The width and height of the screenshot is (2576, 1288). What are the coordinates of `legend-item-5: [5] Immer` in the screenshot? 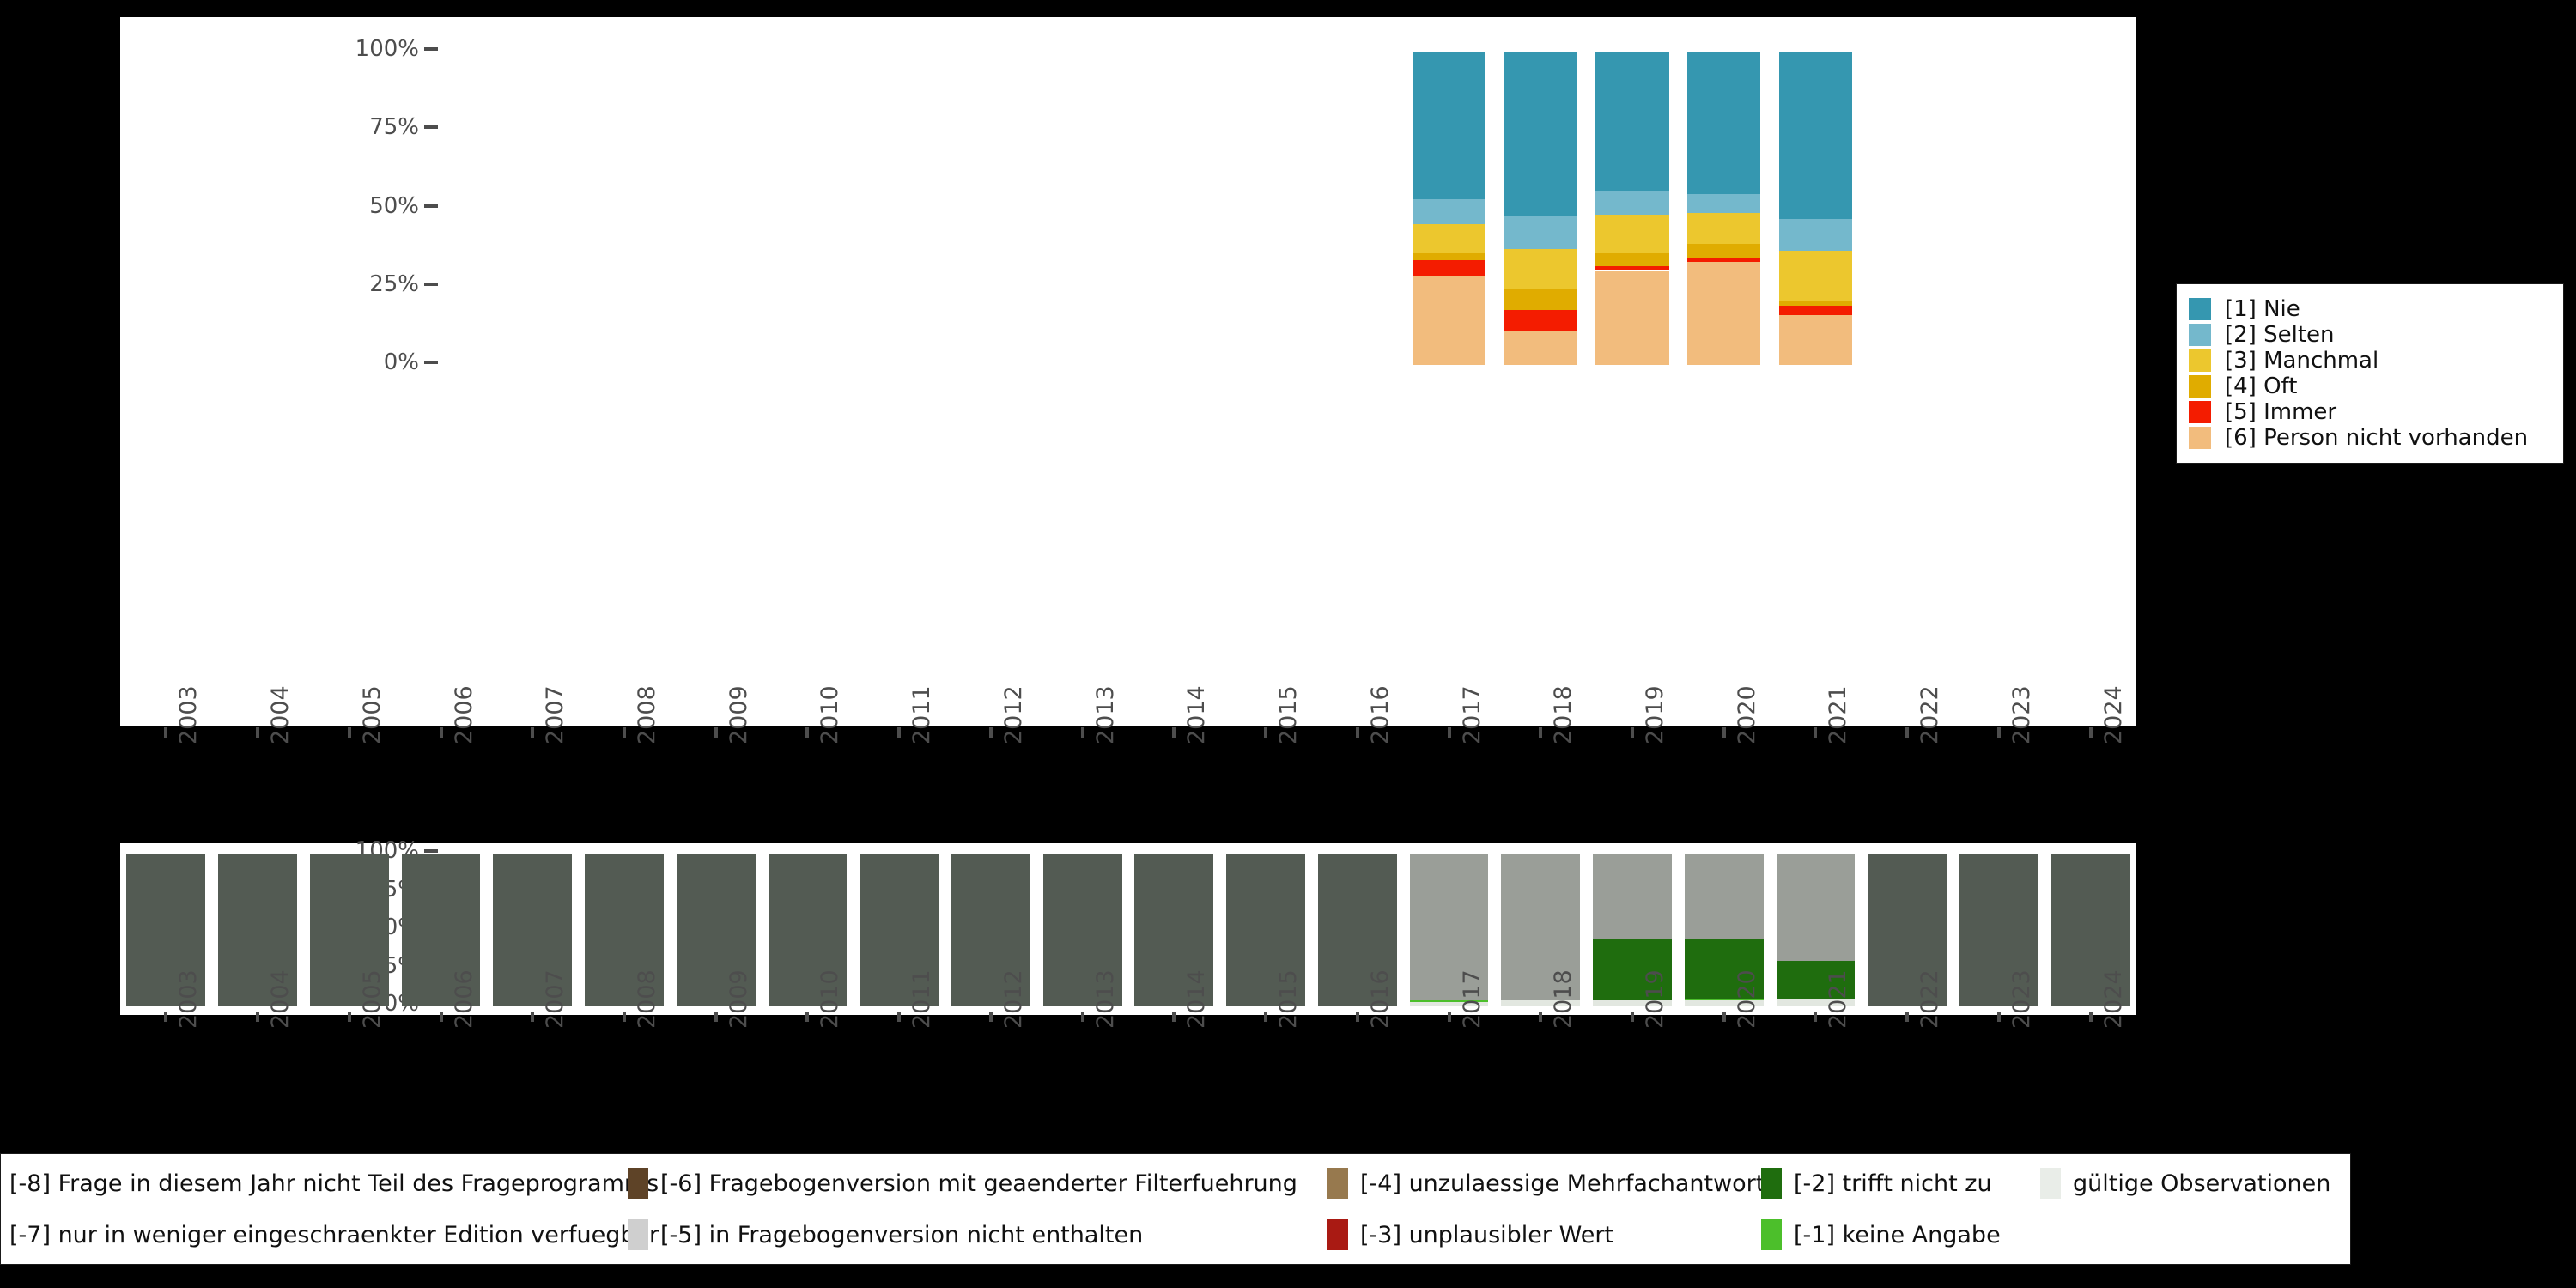 It's located at (2369, 412).